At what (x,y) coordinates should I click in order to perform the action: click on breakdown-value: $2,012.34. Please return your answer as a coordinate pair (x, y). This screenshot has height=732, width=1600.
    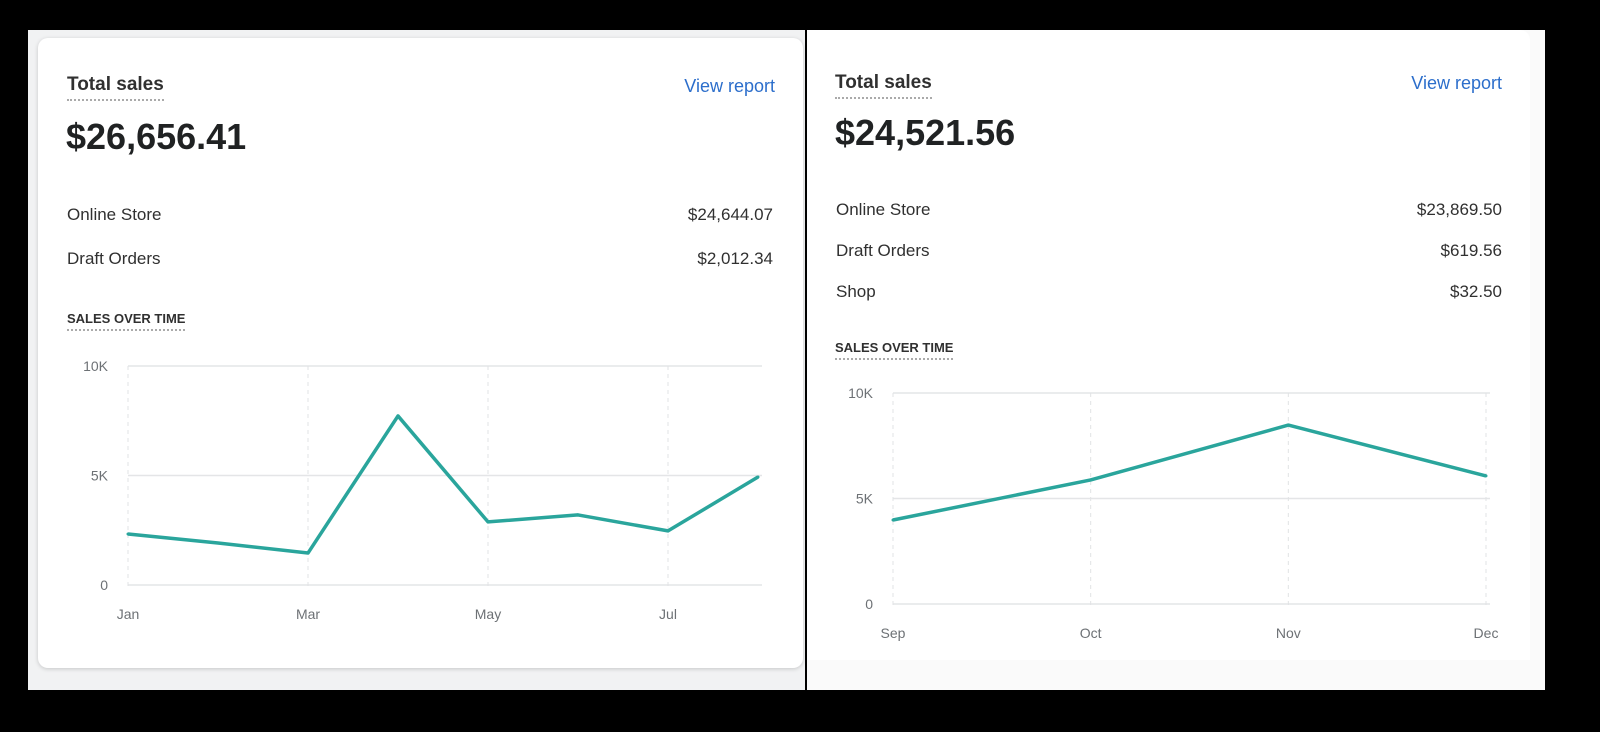
    Looking at the image, I should click on (735, 258).